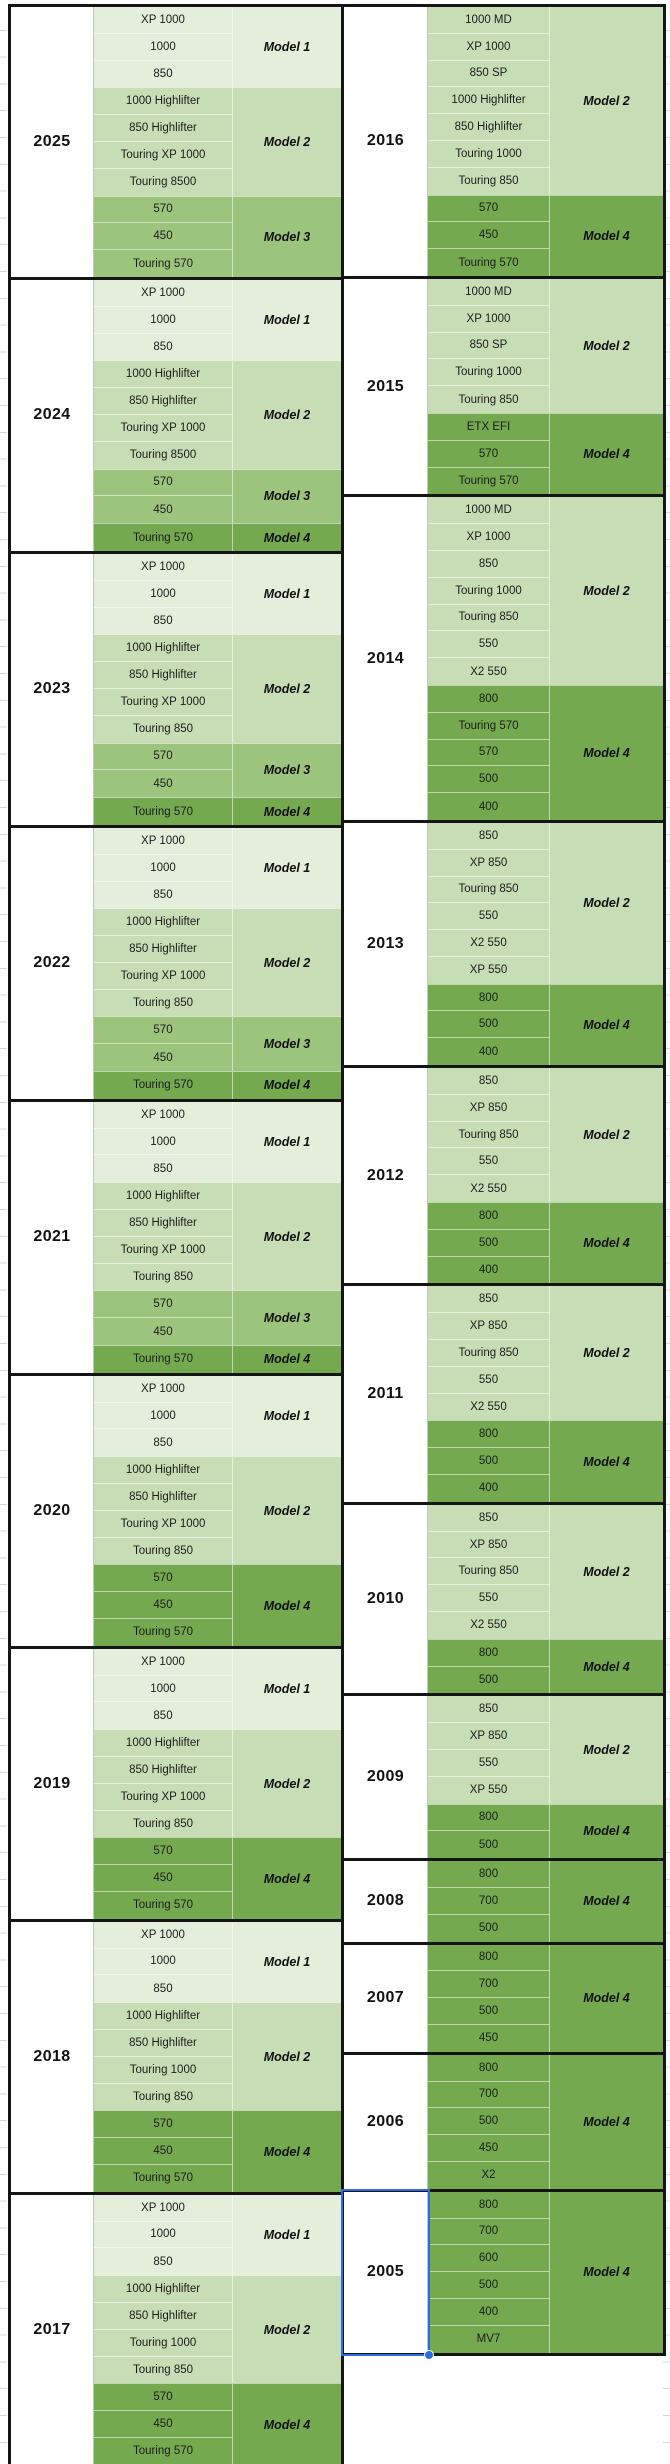  I want to click on year-cell-2019: 2019, so click(52, 1783).